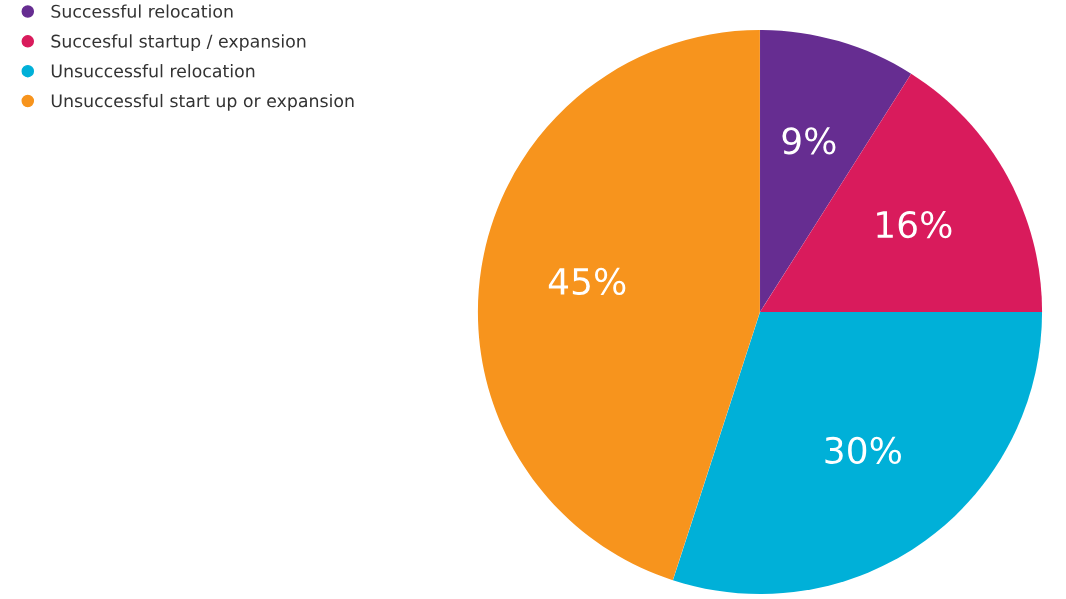 This screenshot has height=599, width=1066. Describe the element at coordinates (178, 43) in the screenshot. I see `legend-label: Succesful startup / expansion` at that location.